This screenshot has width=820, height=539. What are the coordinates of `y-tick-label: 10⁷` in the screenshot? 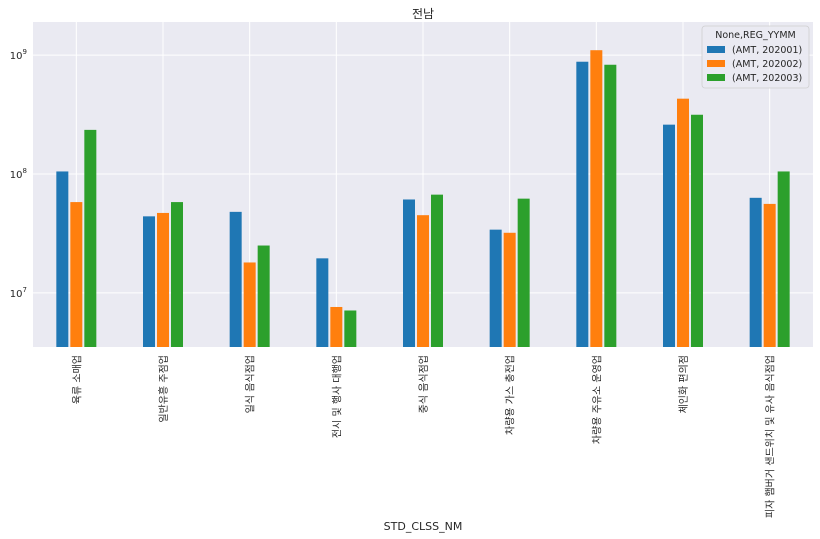 It's located at (18, 293).